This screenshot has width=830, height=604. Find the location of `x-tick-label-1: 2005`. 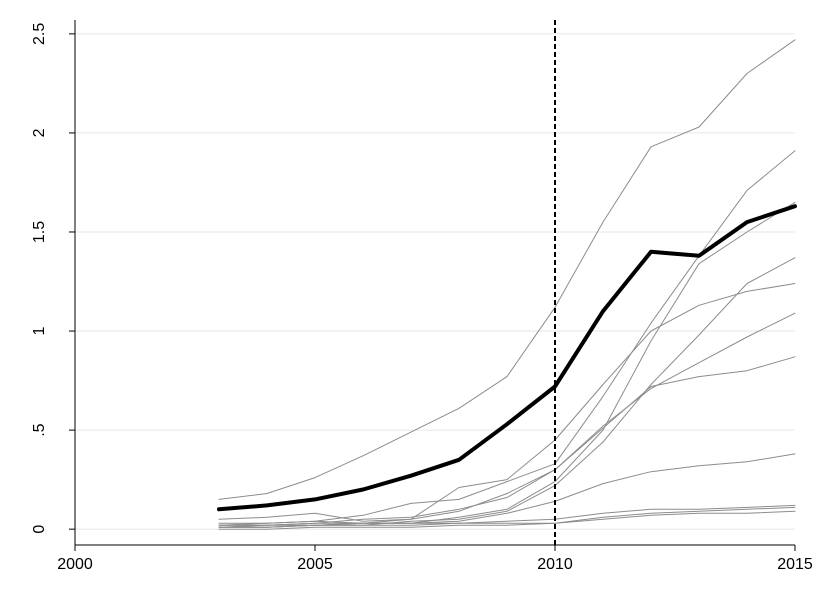

x-tick-label-1: 2005 is located at coordinates (315, 564).